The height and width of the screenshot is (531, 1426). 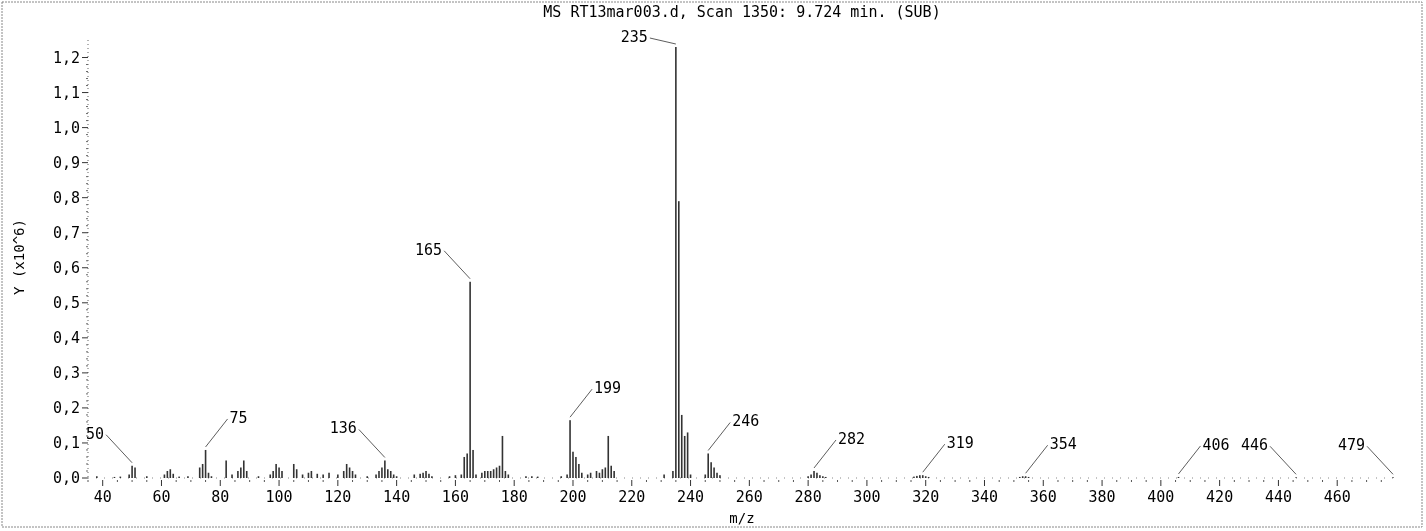 I want to click on x-tick-label: 360, so click(x=1043, y=497).